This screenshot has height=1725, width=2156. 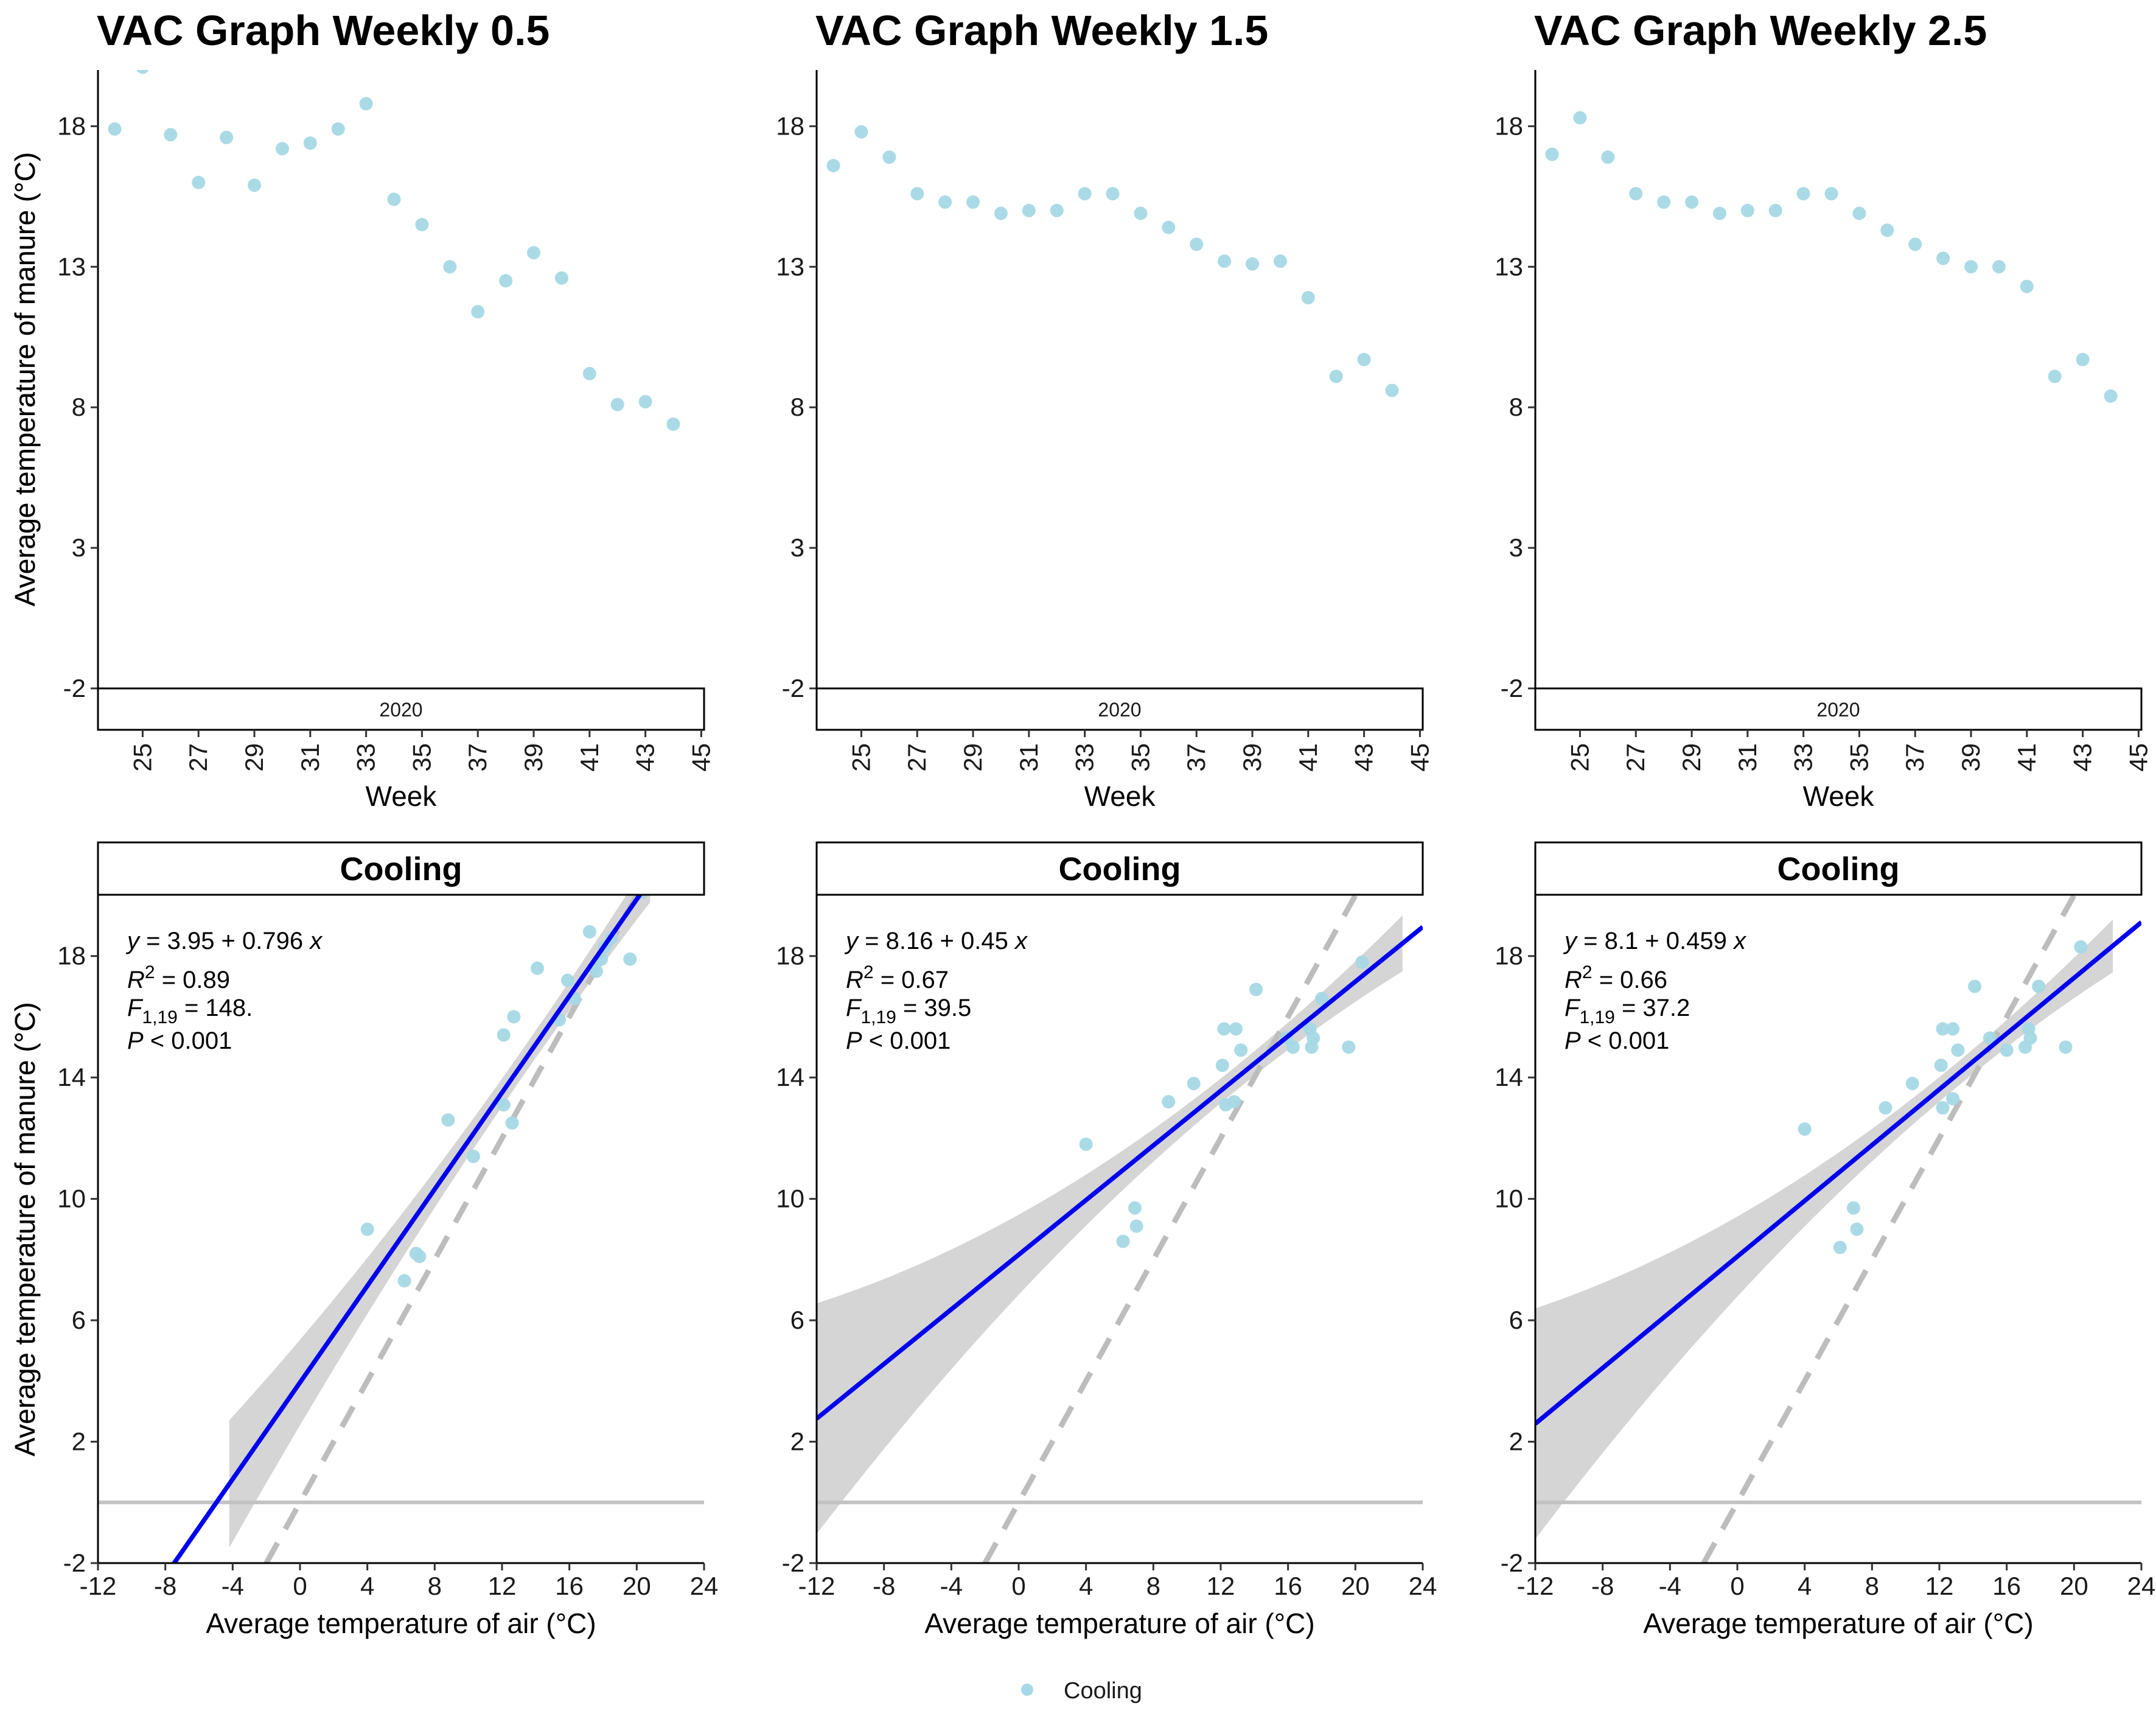 I want to click on f-statistic: F1,19 = 37.2, so click(x=1628, y=1011).